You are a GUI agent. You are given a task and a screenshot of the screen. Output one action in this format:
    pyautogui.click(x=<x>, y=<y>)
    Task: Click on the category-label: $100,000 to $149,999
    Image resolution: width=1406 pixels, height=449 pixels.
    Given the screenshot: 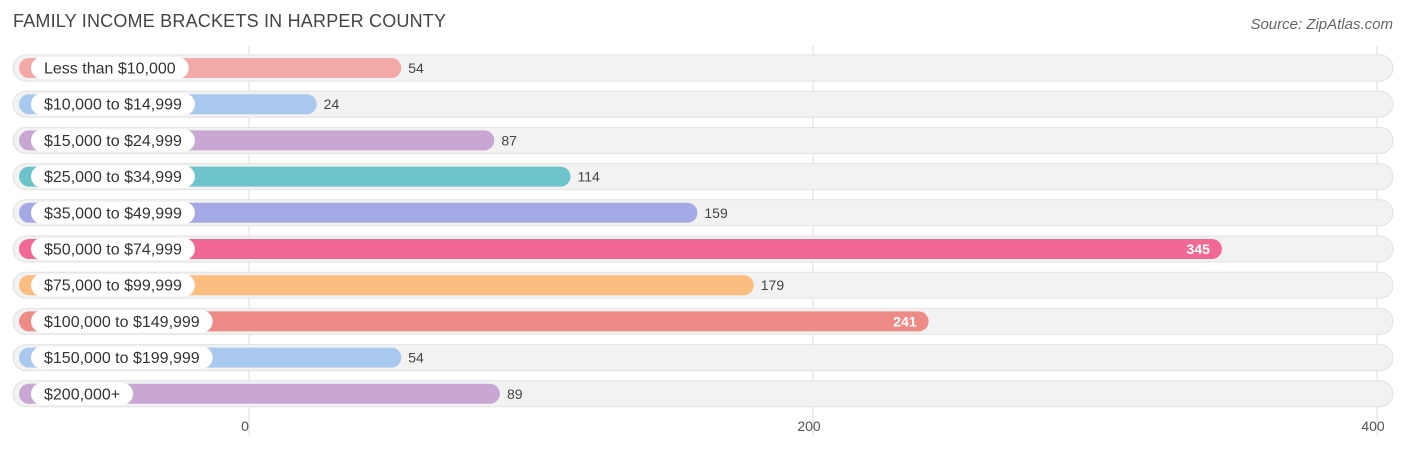 What is the action you would take?
    pyautogui.click(x=122, y=322)
    